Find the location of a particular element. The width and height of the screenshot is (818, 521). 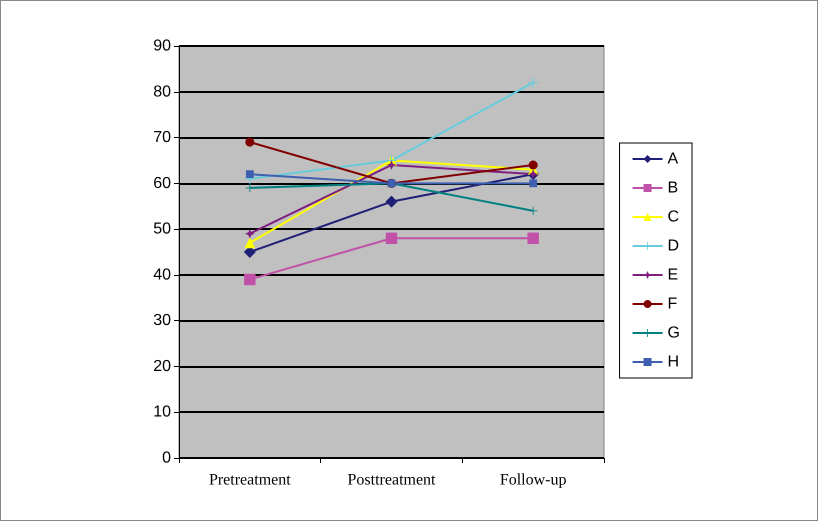

legend-label: C is located at coordinates (674, 217).